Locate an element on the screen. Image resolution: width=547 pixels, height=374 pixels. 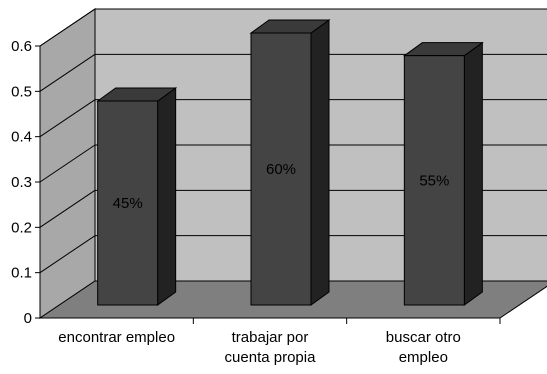
x-category-label: buscar otro empleo is located at coordinates (423, 347).